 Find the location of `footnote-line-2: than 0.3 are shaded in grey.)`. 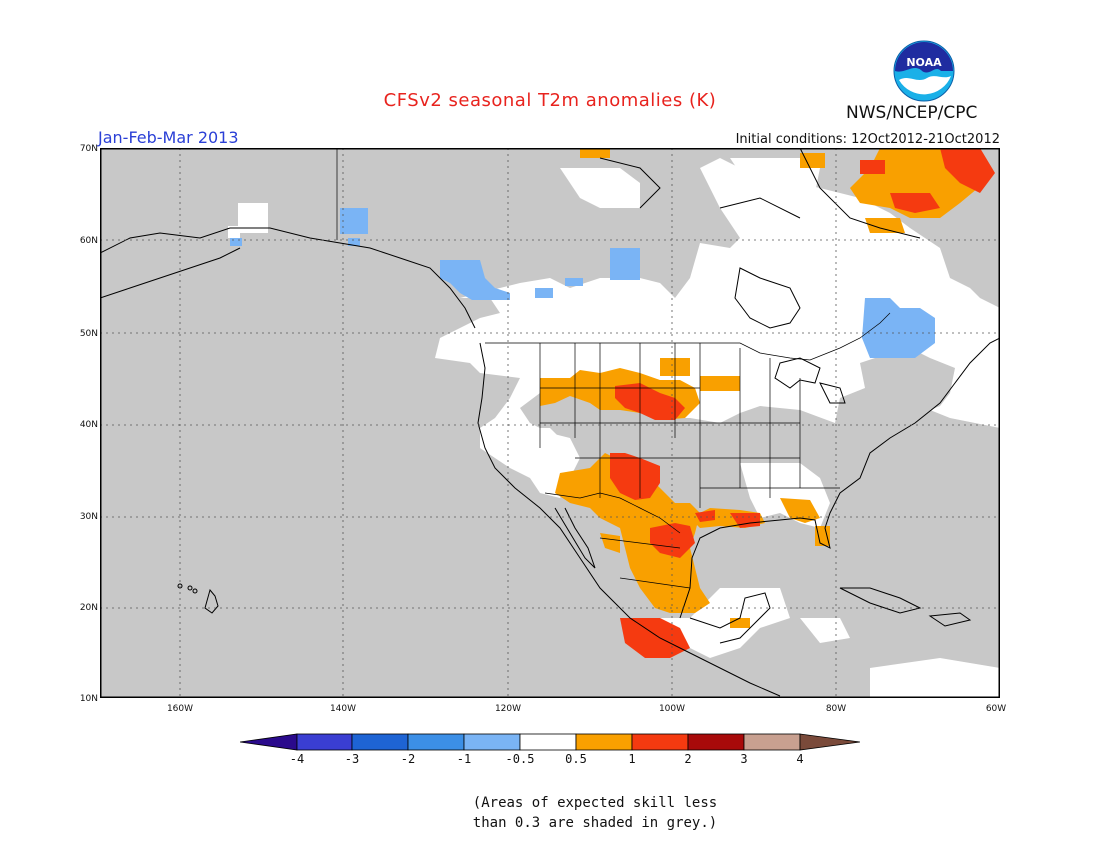

footnote-line-2: than 0.3 are shaded in grey.) is located at coordinates (595, 823).